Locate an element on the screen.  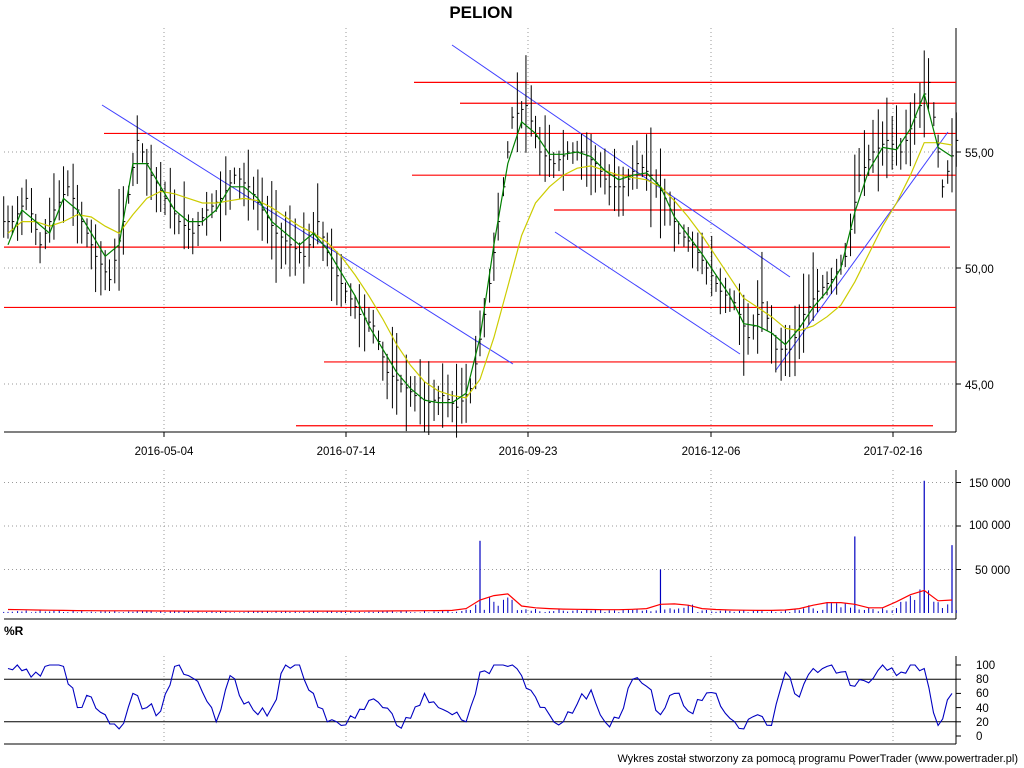
volume-average-path is located at coordinates (480, 600).